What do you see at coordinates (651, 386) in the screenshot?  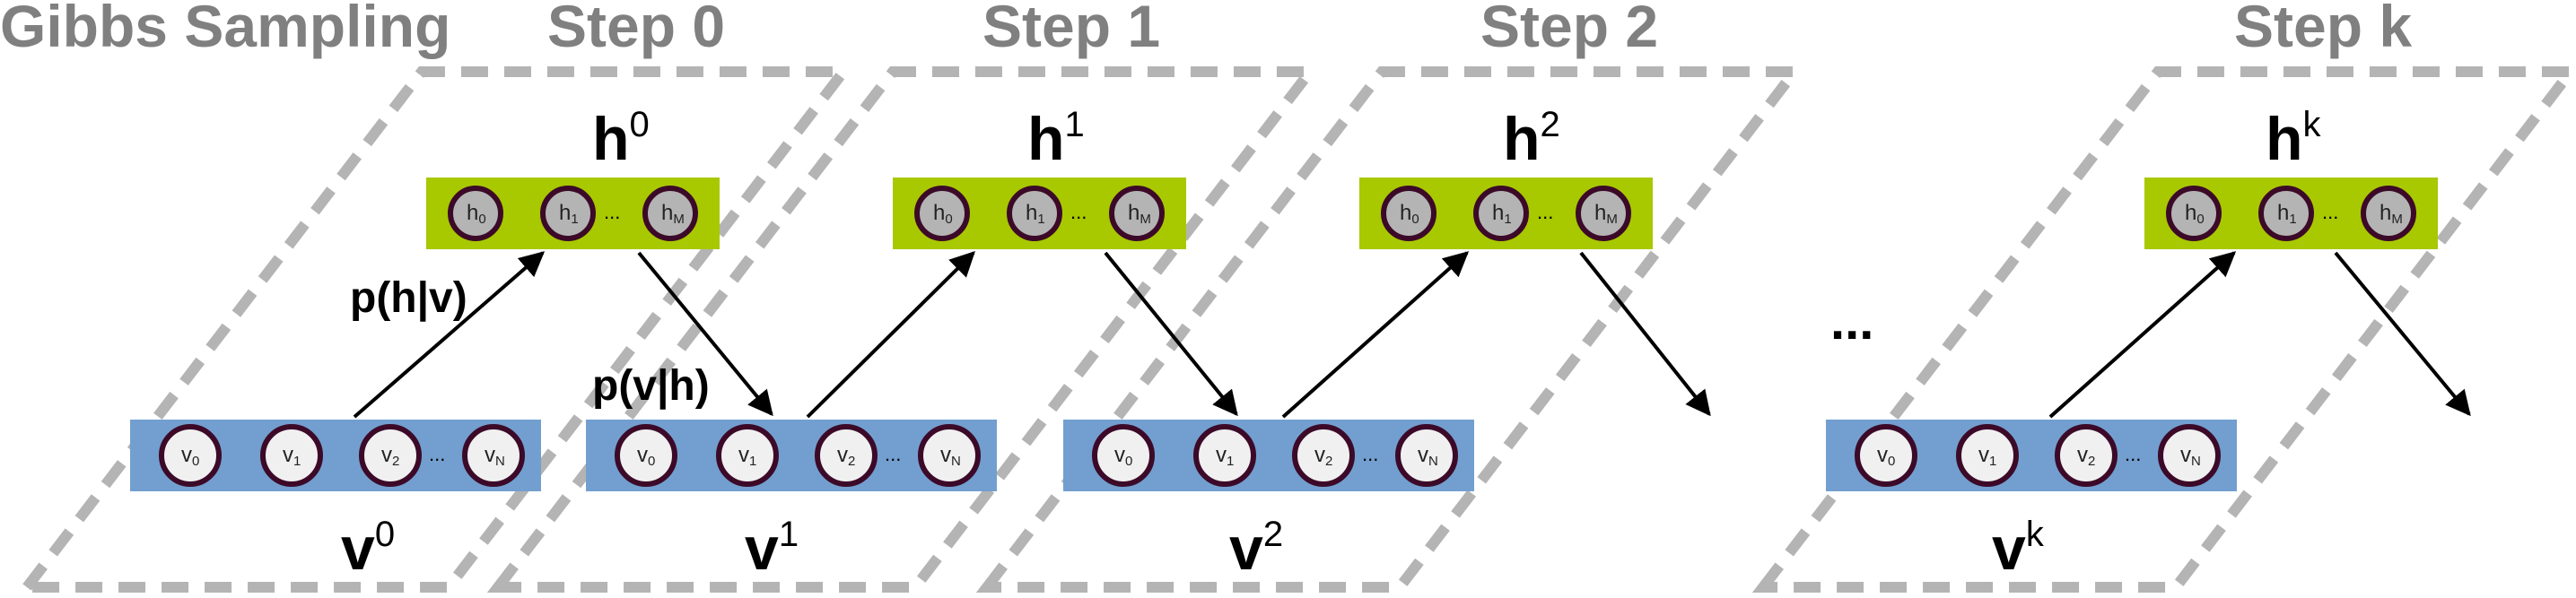 I see `v-given-h-label: p(v|h)` at bounding box center [651, 386].